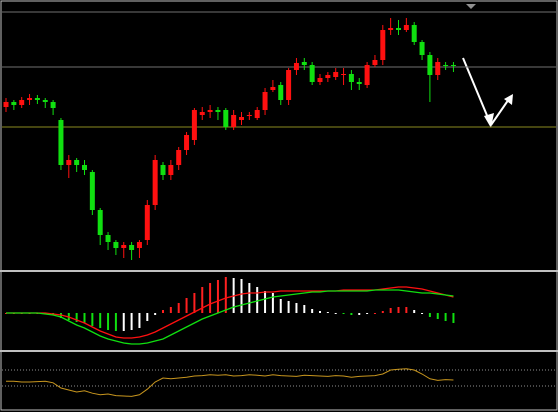 The width and height of the screenshot is (558, 412). Describe the element at coordinates (230, 382) in the screenshot. I see `oscillator-line` at that location.